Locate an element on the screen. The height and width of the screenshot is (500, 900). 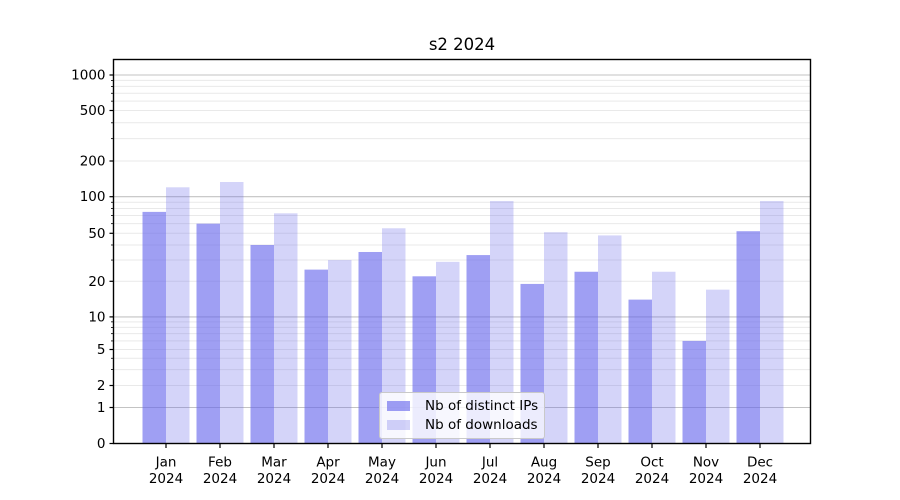
x-tick-label: May 2024 is located at coordinates (382, 471).